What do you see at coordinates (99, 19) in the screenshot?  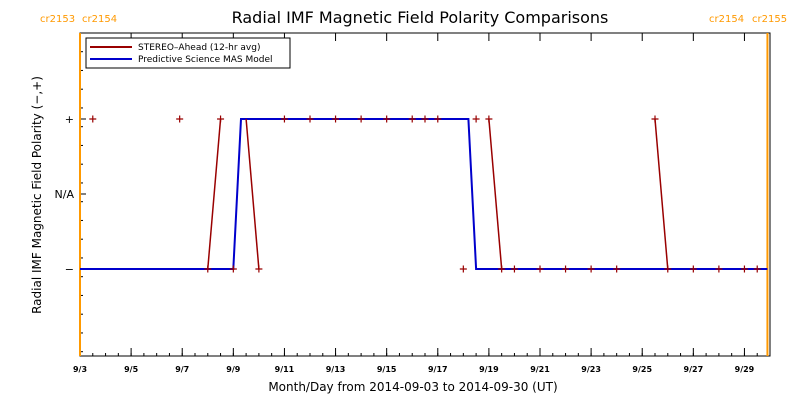 I see `cr-left-label-2: cr2154` at bounding box center [99, 19].